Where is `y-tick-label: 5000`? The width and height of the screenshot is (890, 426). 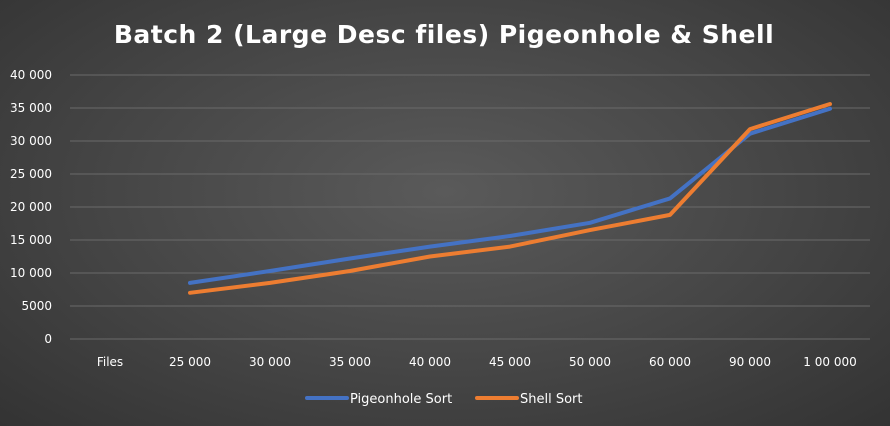 y-tick-label: 5000 is located at coordinates (36, 306).